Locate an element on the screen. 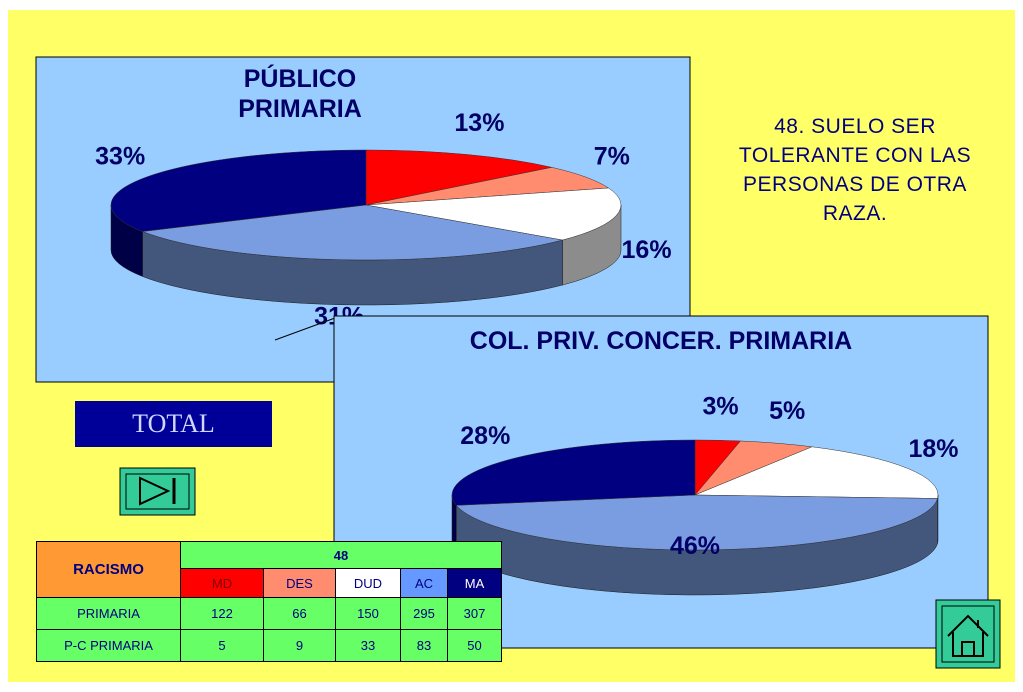 Image resolution: width=1023 pixels, height=692 pixels. data-label: 28% is located at coordinates (485, 436).